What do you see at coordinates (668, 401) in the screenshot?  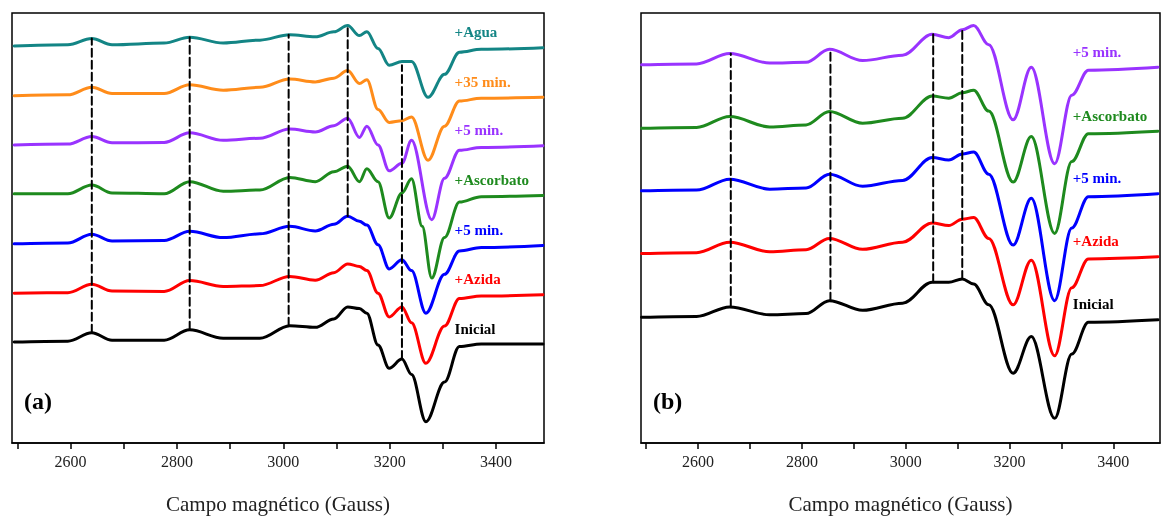 I see `annotation: (b)` at bounding box center [668, 401].